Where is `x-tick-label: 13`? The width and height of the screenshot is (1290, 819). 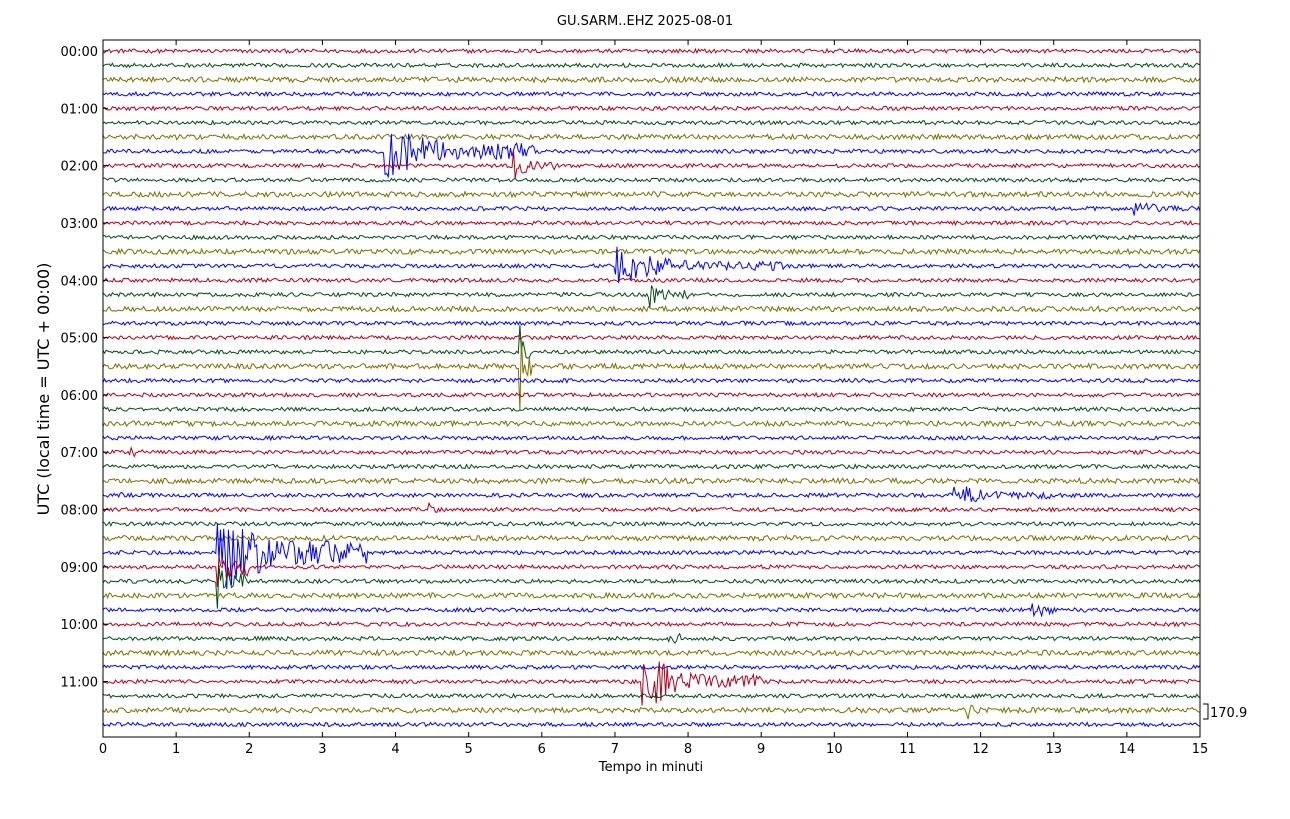 x-tick-label: 13 is located at coordinates (1053, 749).